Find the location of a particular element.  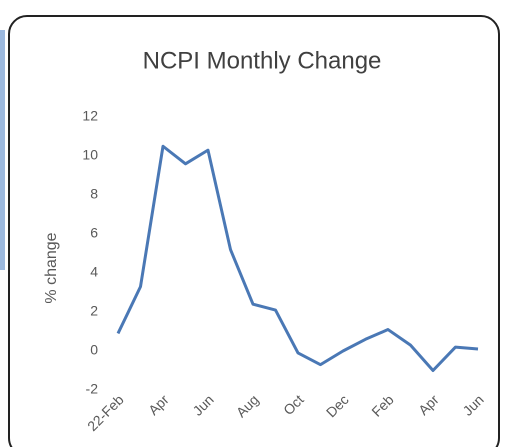

y-tick-label: 10 is located at coordinates (90, 155).